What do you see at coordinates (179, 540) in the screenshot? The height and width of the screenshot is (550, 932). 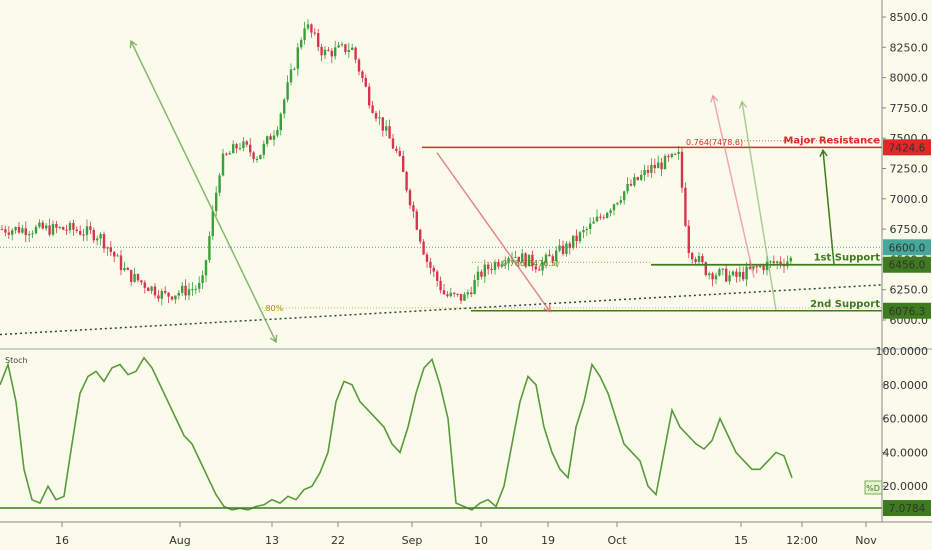 I see `x-tick-label: Aug` at bounding box center [179, 540].